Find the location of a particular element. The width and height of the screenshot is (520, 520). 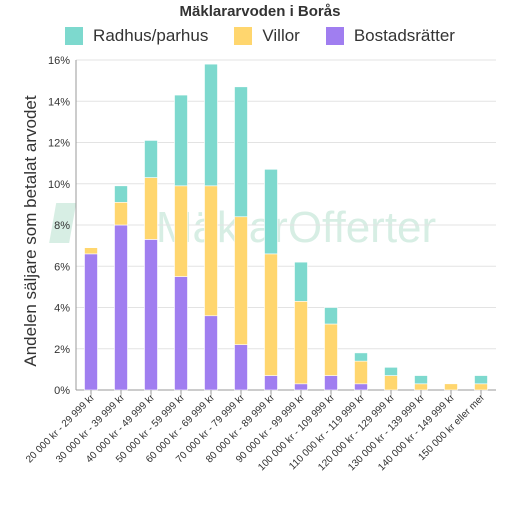

legend-item-villor: Villor is located at coordinates (267, 36).